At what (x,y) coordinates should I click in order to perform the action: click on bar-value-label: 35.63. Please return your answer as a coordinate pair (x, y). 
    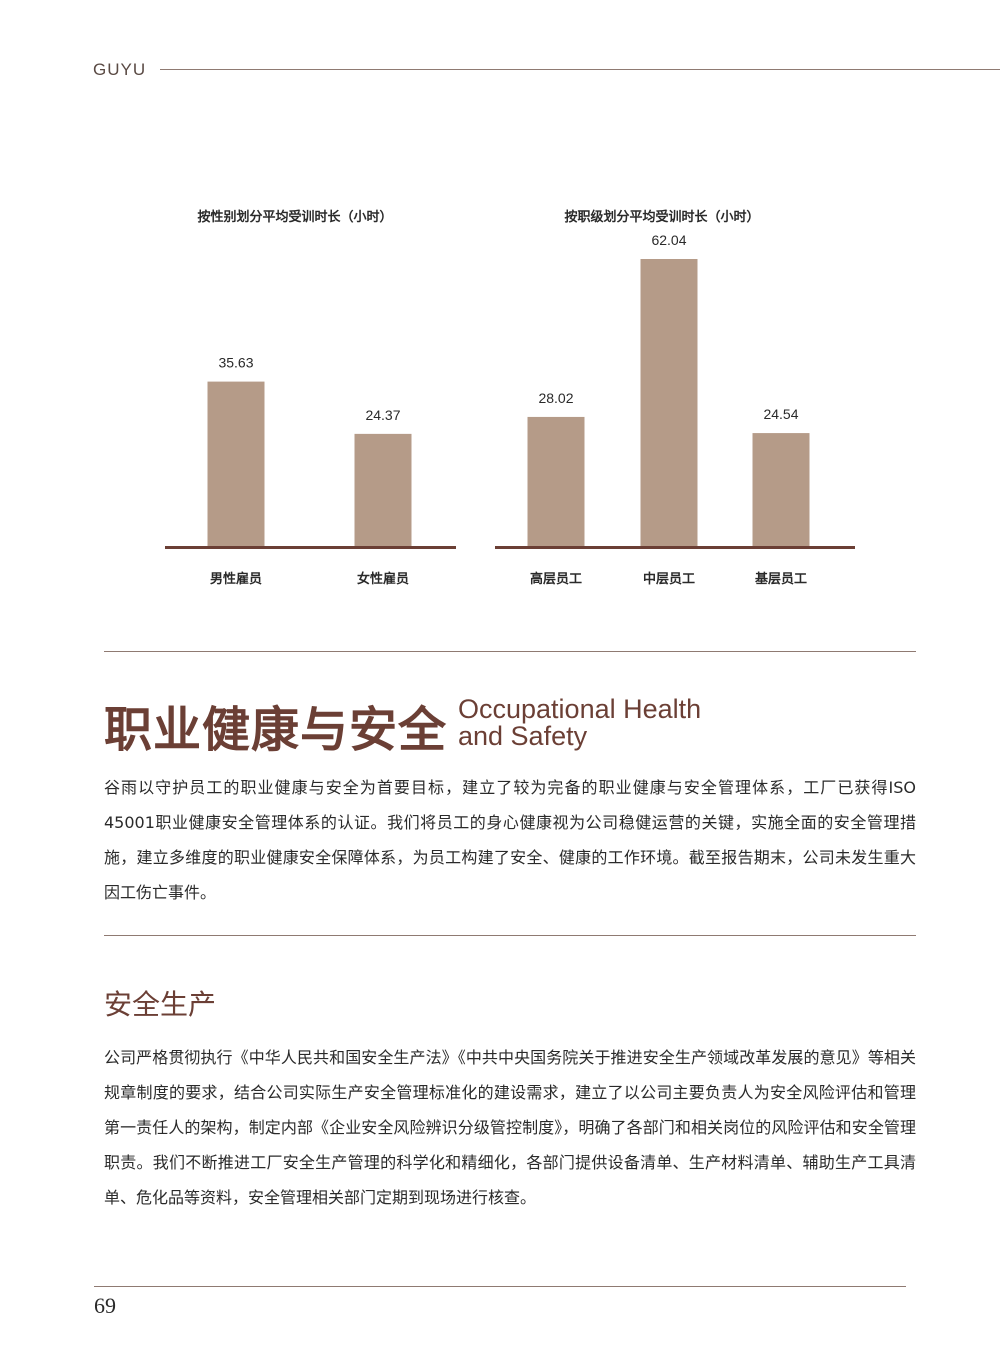
    Looking at the image, I should click on (235, 363).